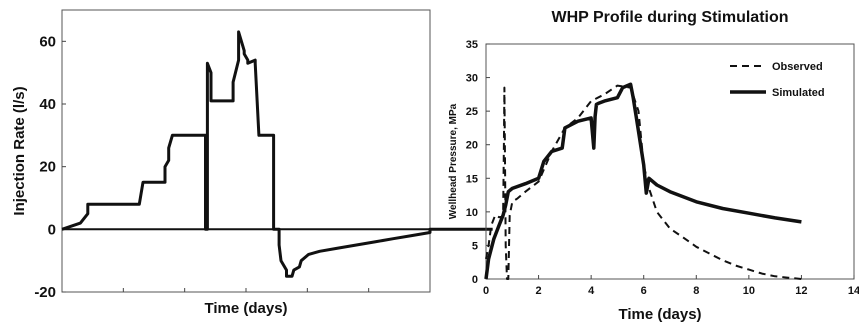 The height and width of the screenshot is (324, 859). I want to click on x-tick-label: 12, so click(801, 291).